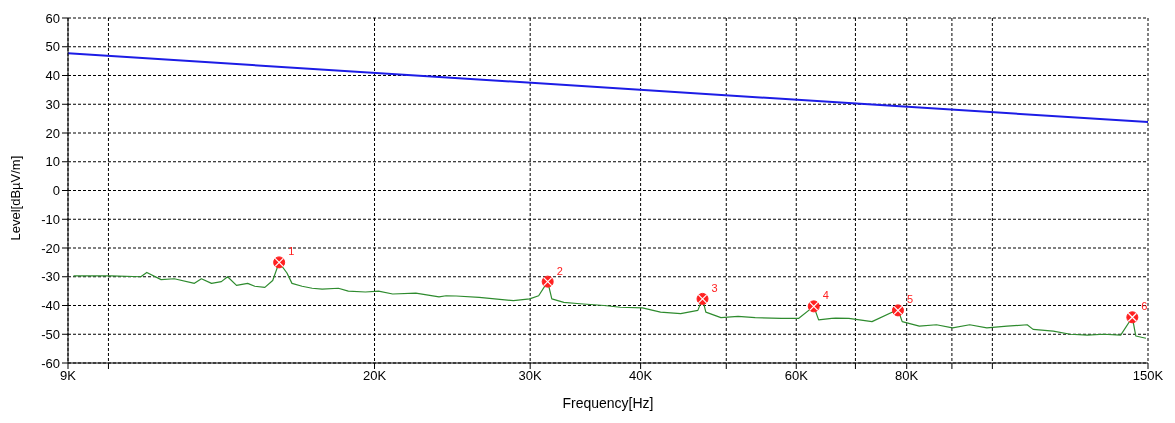 This screenshot has width=1175, height=423. Describe the element at coordinates (52, 104) in the screenshot. I see `y-tick-label: 30` at that location.